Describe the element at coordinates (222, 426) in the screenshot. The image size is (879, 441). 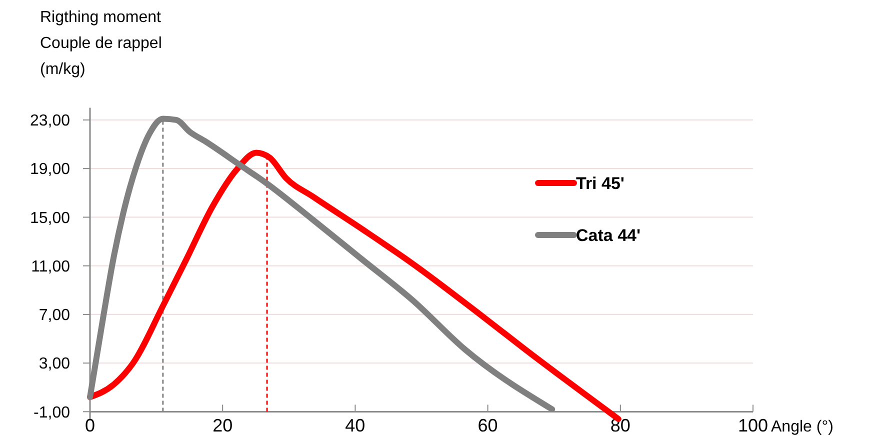
I see `x-tick-label: 20` at that location.